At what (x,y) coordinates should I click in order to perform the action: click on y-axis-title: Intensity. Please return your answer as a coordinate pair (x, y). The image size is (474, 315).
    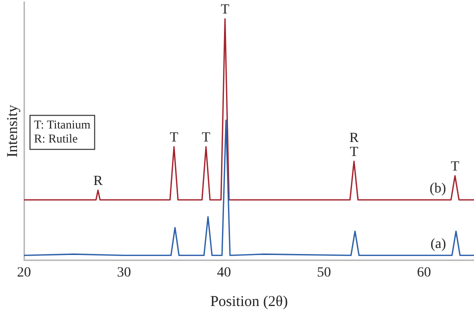
    Looking at the image, I should click on (12, 131).